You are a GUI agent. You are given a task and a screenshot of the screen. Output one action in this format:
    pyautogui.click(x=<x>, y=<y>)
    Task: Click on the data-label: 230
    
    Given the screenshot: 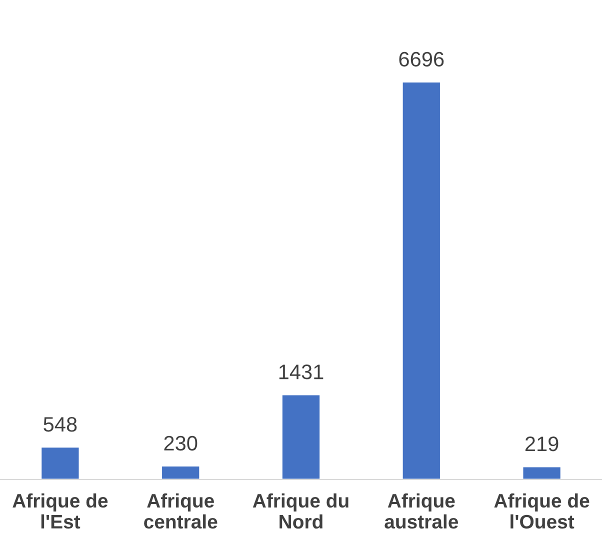 What is the action you would take?
    pyautogui.click(x=181, y=443)
    